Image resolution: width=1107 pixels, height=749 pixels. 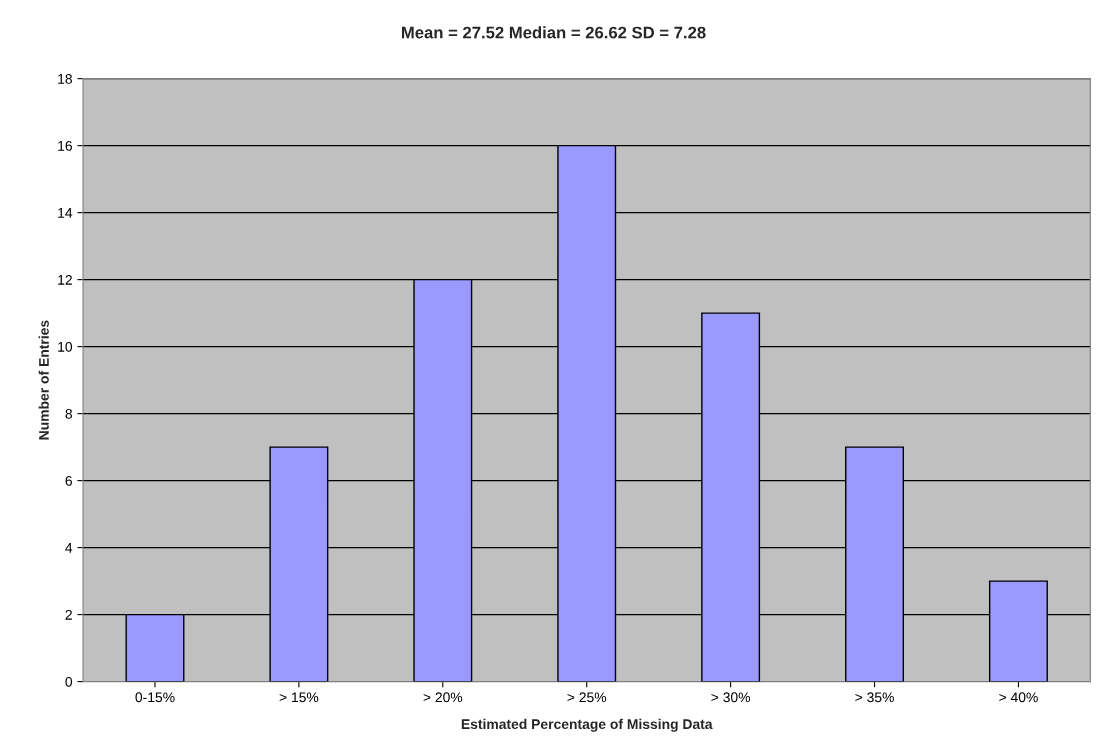 I want to click on y-tick-label: 12, so click(x=65, y=279).